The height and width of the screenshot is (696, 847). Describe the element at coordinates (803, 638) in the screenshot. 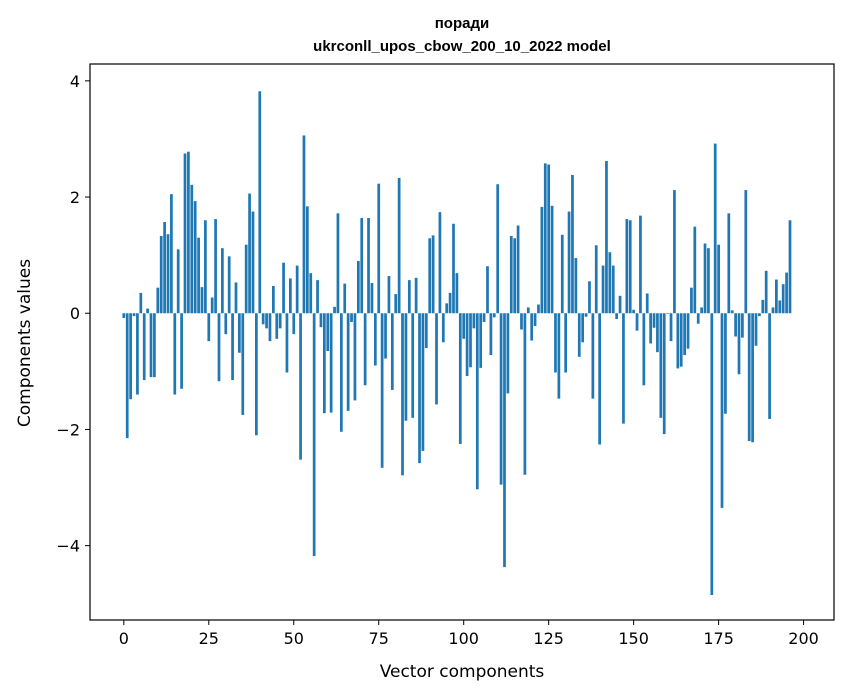

I see `x-tick-label: 200` at that location.